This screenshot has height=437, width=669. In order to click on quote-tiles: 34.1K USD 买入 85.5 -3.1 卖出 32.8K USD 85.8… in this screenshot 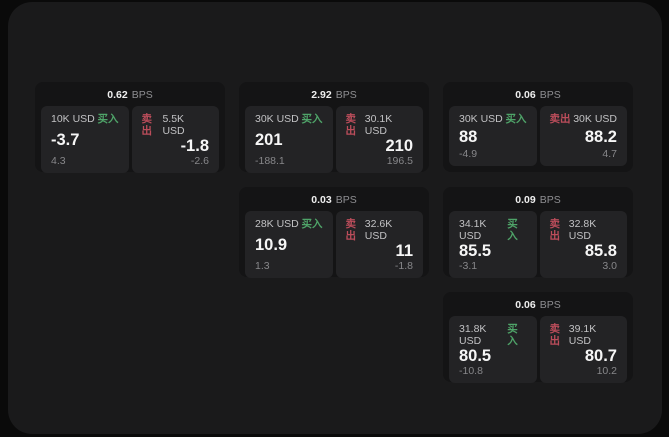, I will do `click(538, 244)`.